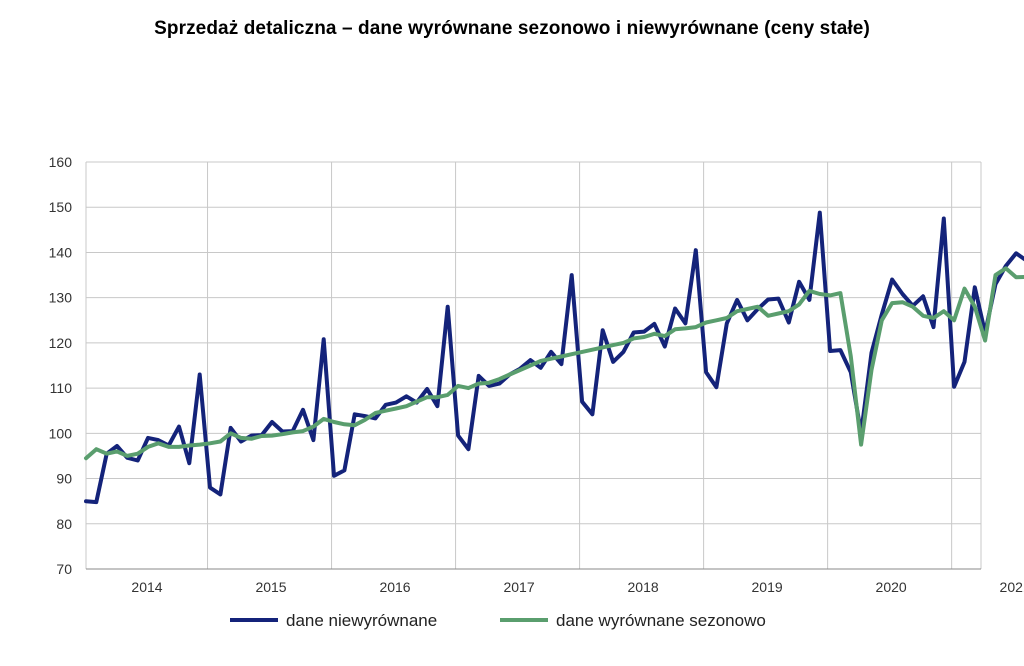 Image resolution: width=1024 pixels, height=666 pixels. I want to click on x-tick-label: 2021, so click(1012, 587).